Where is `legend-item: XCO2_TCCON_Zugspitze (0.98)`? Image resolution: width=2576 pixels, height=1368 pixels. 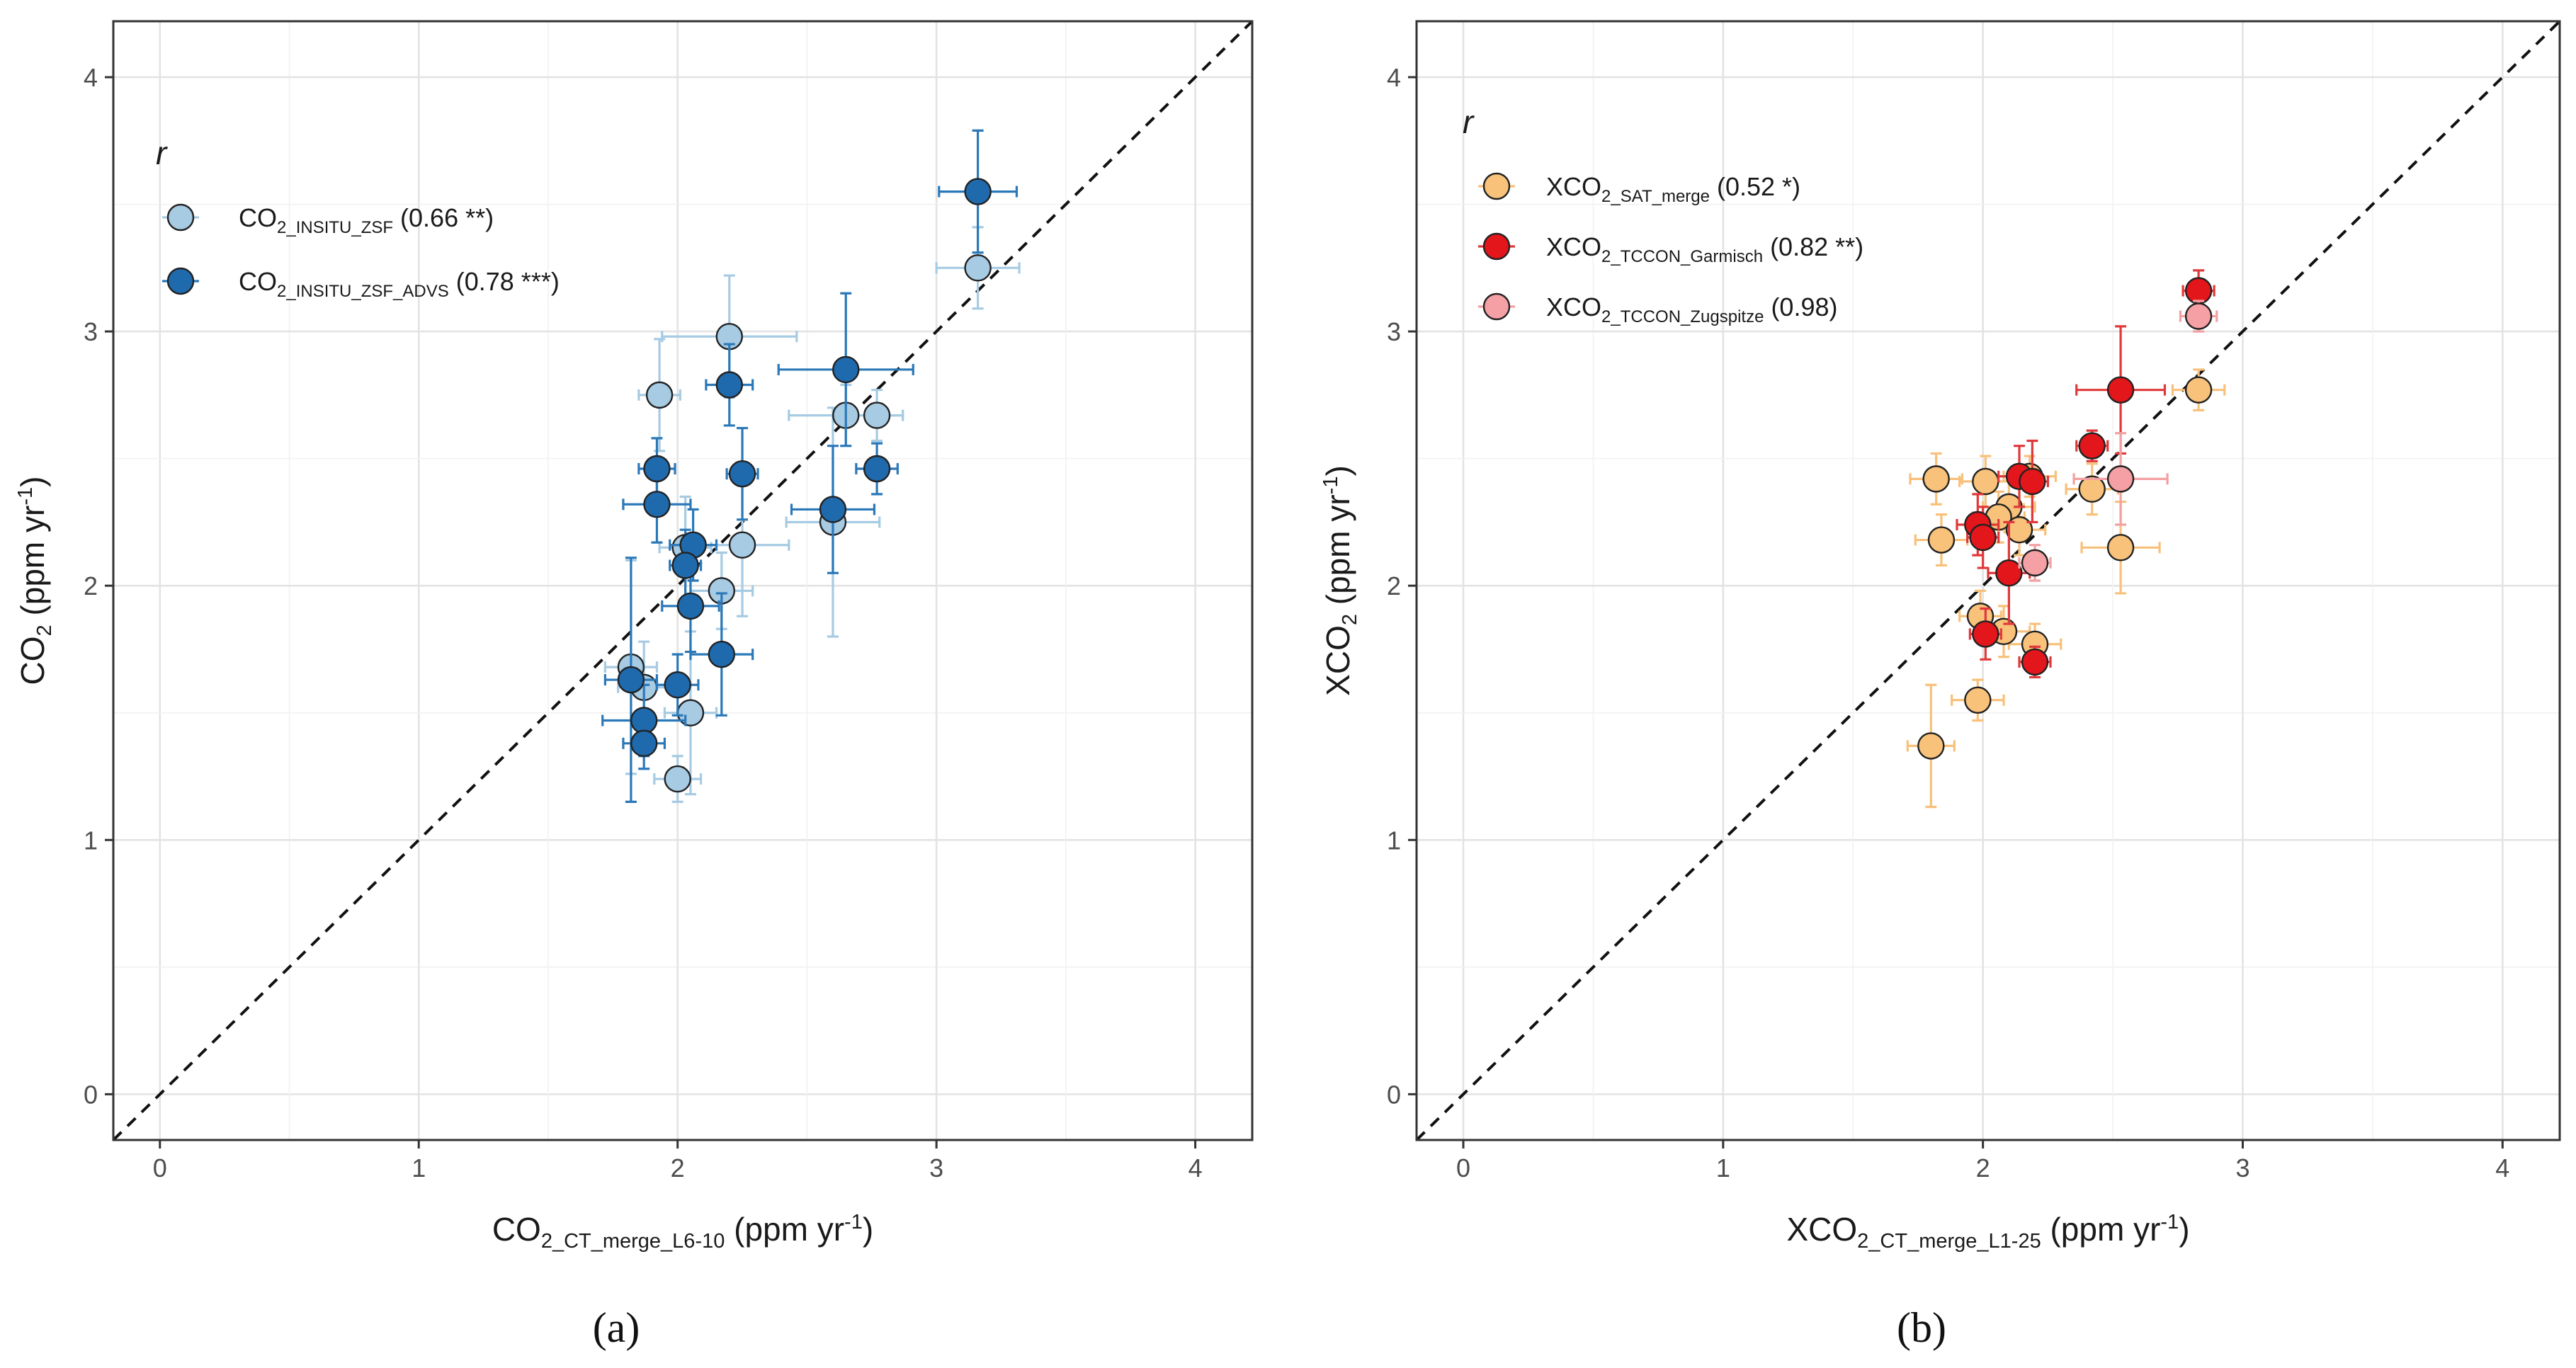
legend-item: XCO2_TCCON_Zugspitze (0.98) is located at coordinates (1657, 309).